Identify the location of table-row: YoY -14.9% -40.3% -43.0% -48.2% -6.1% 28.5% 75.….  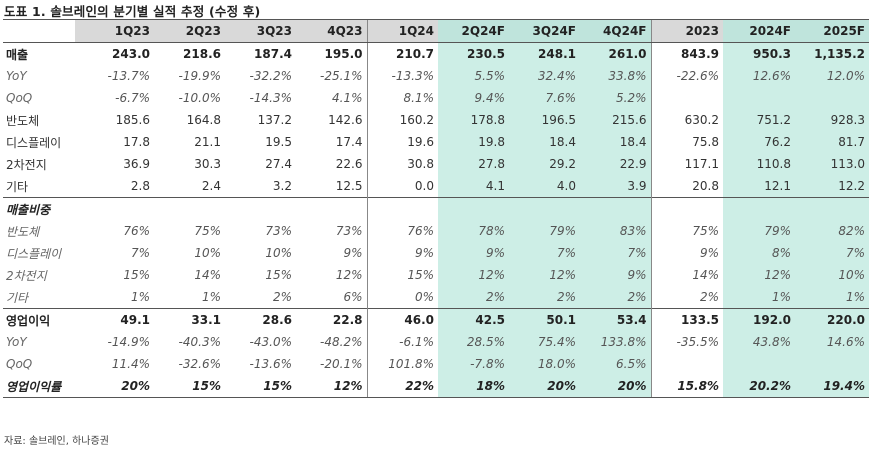
(436, 342).